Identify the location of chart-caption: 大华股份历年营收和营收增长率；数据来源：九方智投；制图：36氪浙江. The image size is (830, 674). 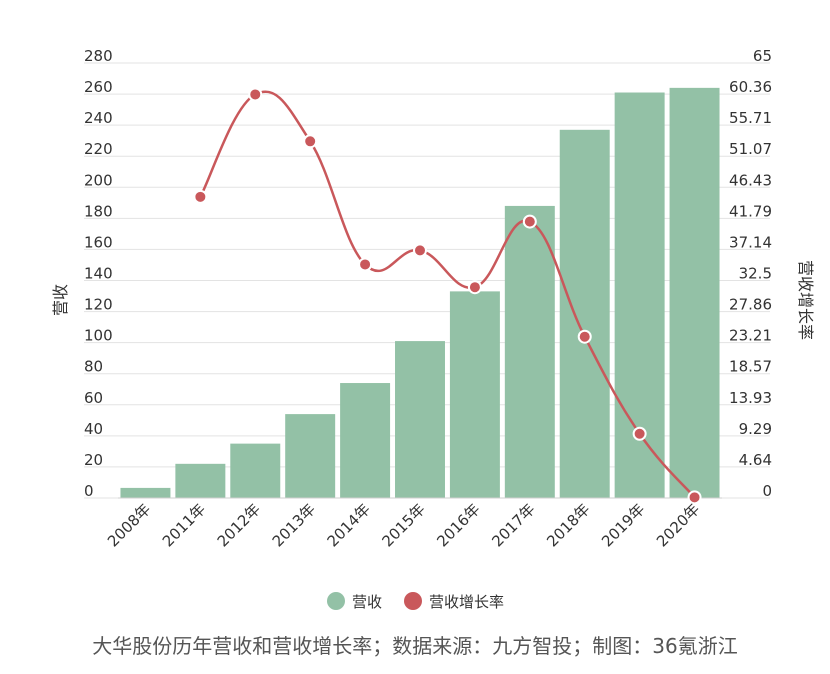
(415, 646).